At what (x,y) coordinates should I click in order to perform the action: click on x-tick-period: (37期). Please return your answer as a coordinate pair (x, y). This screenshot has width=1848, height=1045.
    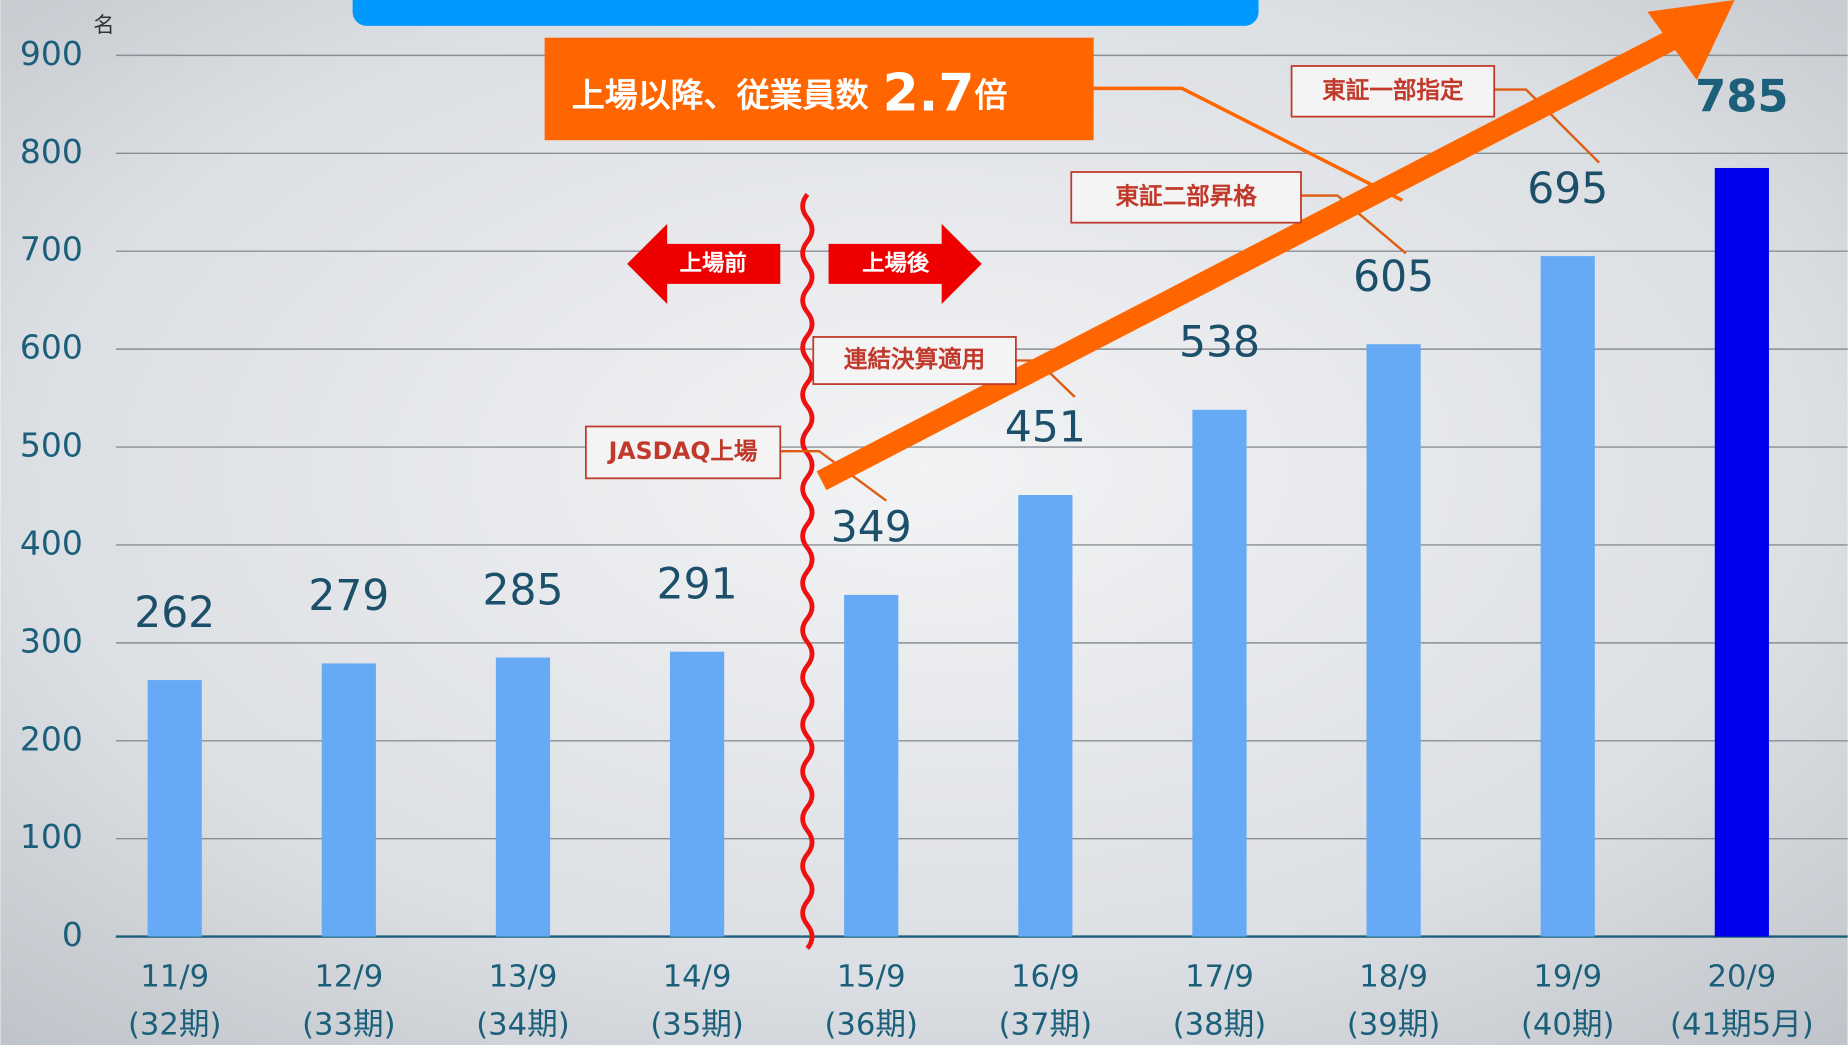
    Looking at the image, I should click on (1046, 1025).